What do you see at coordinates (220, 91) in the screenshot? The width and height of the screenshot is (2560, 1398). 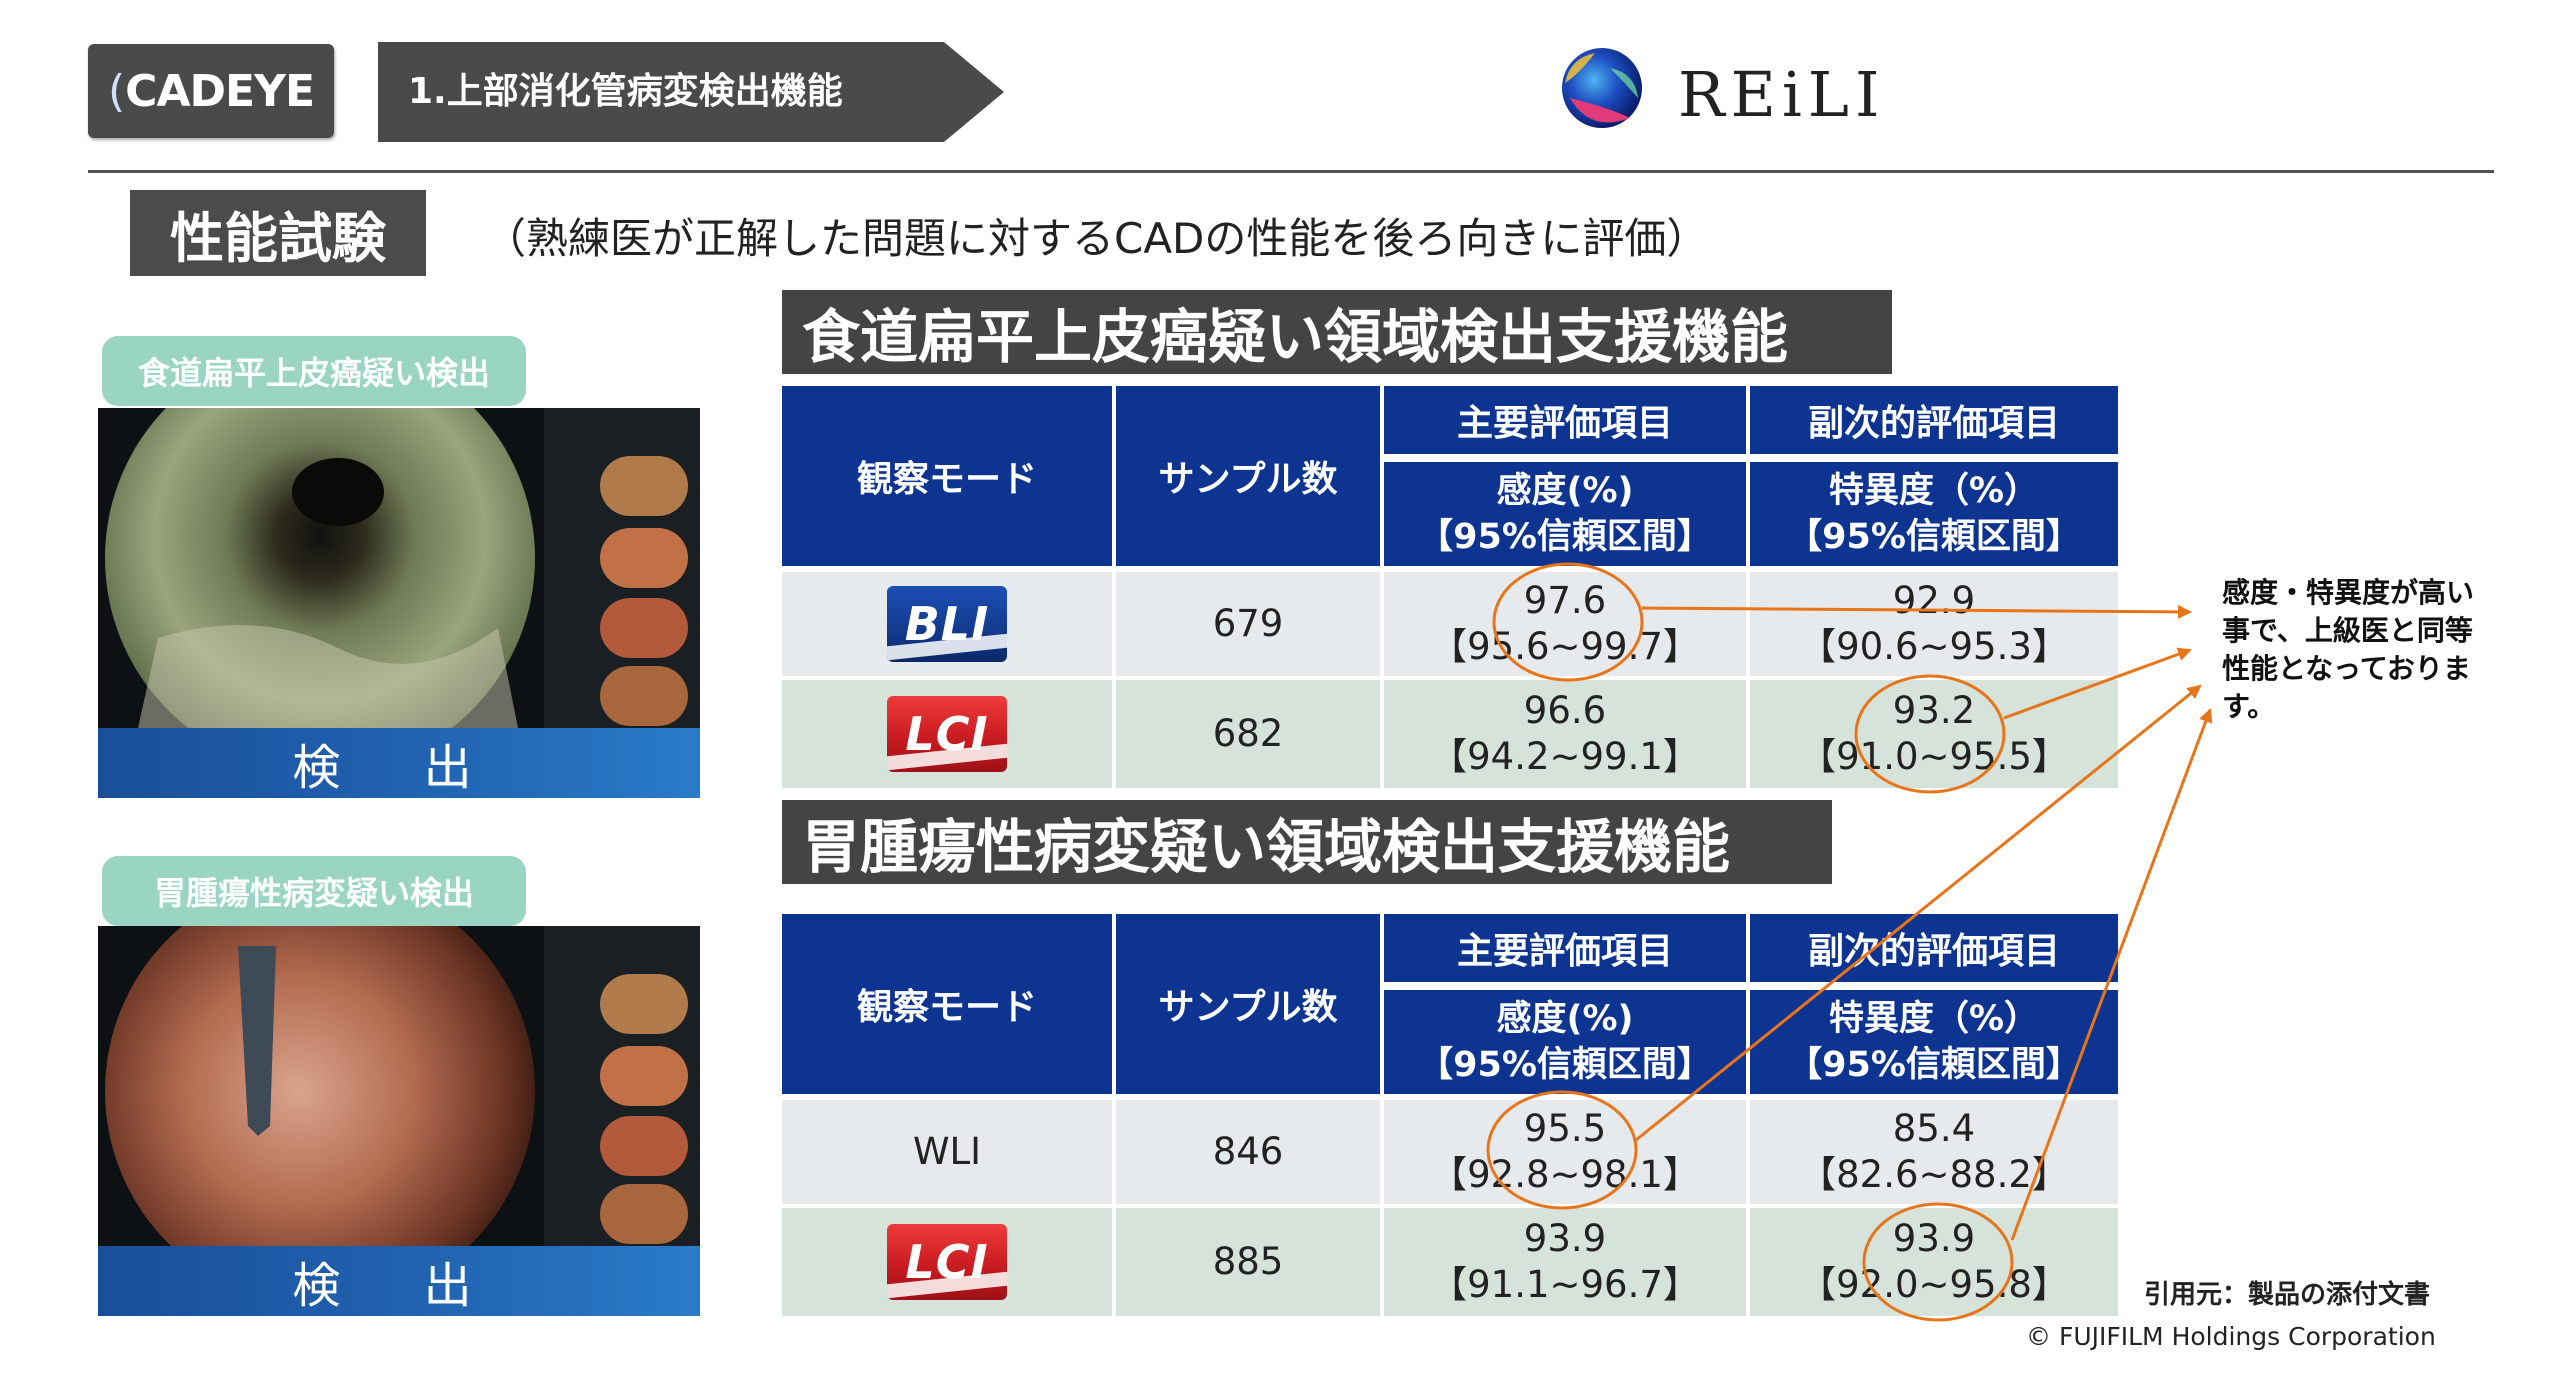 I see `cadeye-logo-text: CADEYE` at bounding box center [220, 91].